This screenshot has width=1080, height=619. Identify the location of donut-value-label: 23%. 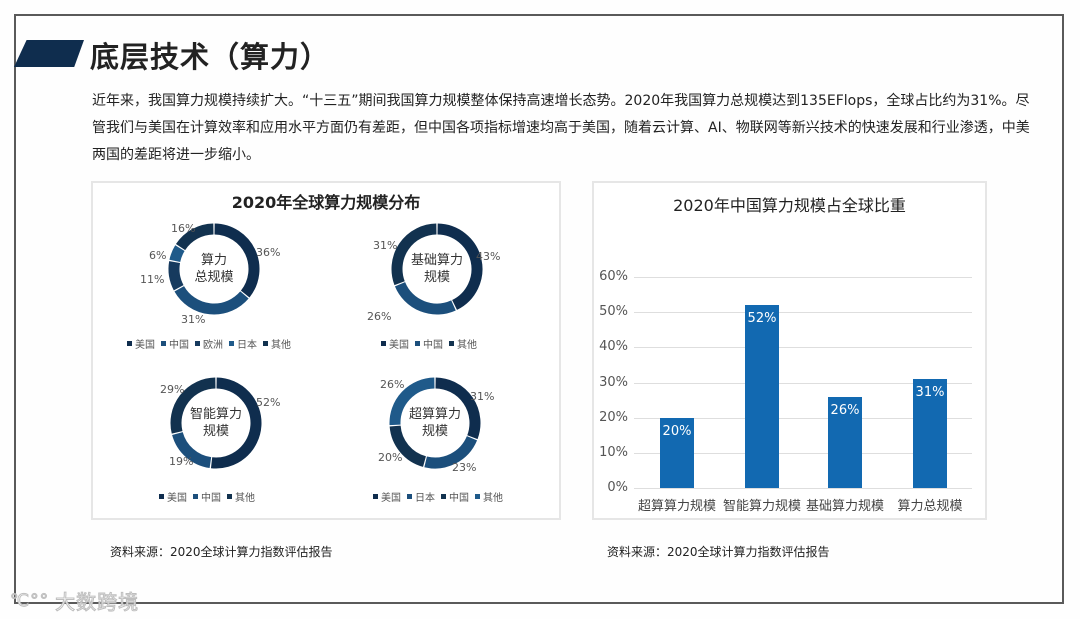
(464, 467).